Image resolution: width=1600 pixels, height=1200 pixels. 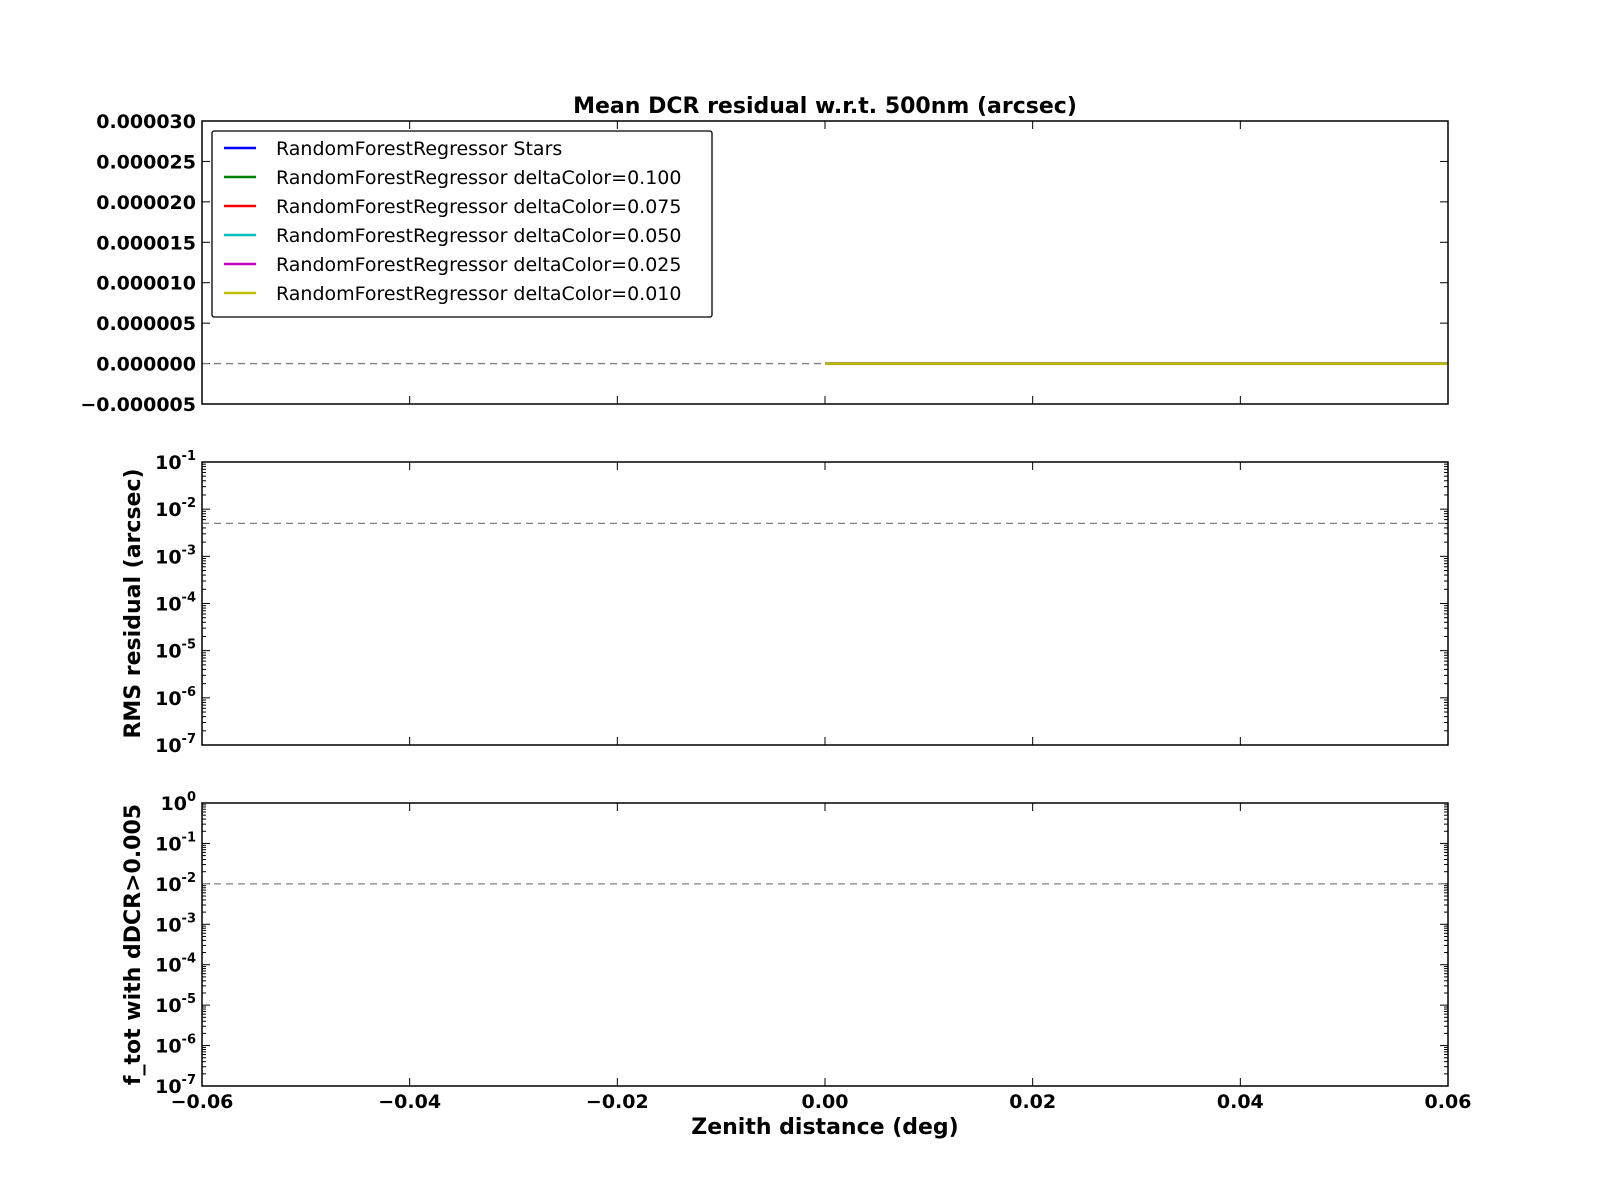 What do you see at coordinates (825, 106) in the screenshot?
I see `chart-title: Mean DCR residual w.r.t. 500nm (arcsec)` at bounding box center [825, 106].